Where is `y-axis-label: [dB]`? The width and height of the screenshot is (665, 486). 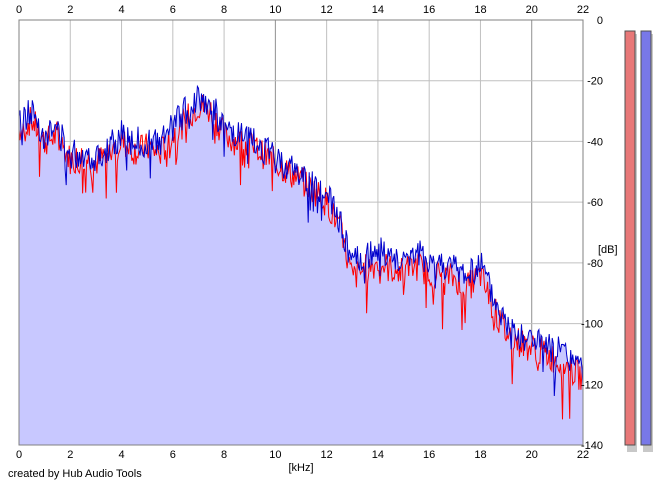 y-axis-label: [dB] is located at coordinates (608, 250).